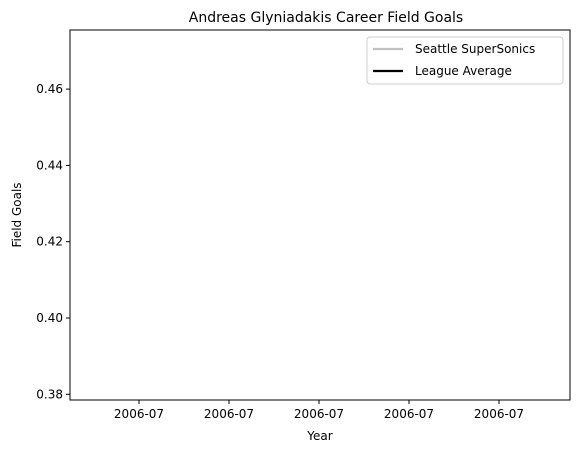 The height and width of the screenshot is (453, 579). I want to click on legend-box, so click(465, 60).